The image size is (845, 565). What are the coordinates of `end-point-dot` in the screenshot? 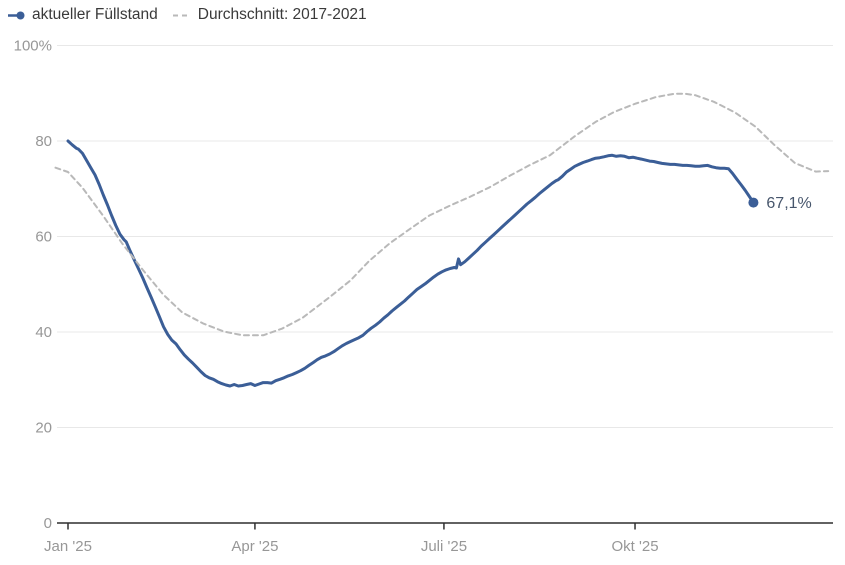 It's located at (753, 202).